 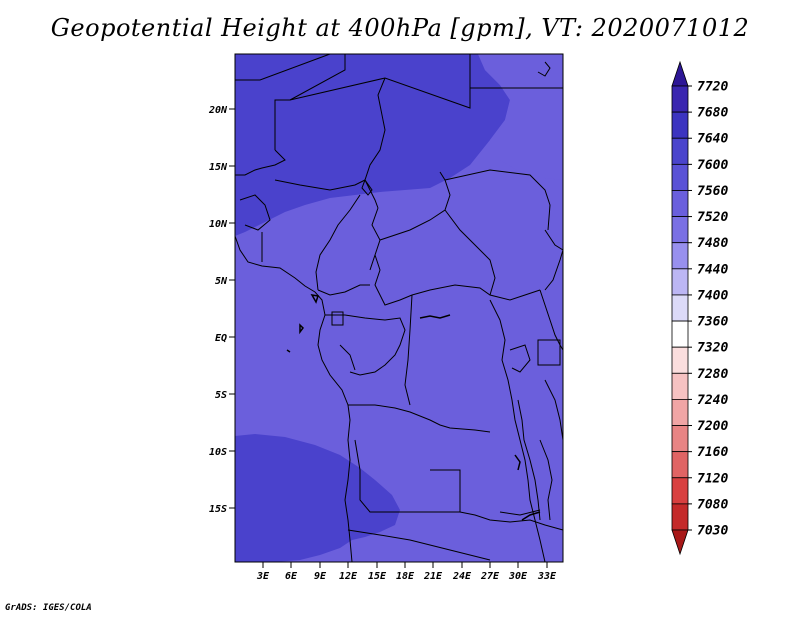 What do you see at coordinates (48, 608) in the screenshot?
I see `grads-credit: GrADS: IGES/COLA` at bounding box center [48, 608].